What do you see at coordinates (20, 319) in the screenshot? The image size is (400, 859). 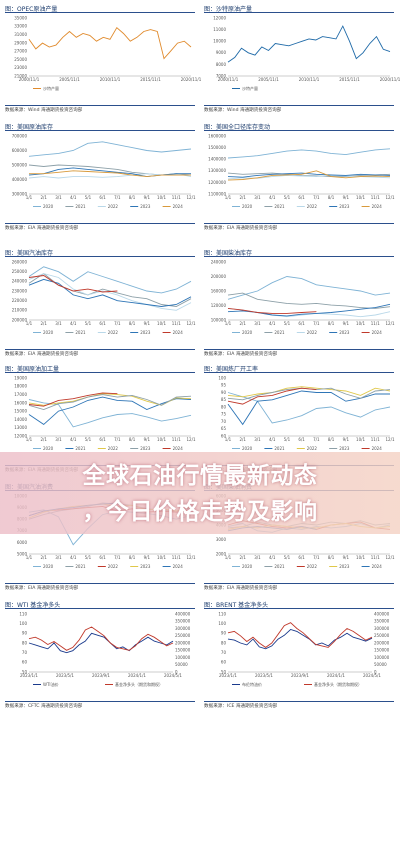 I see `y-tick-label: 200000` at bounding box center [20, 319].